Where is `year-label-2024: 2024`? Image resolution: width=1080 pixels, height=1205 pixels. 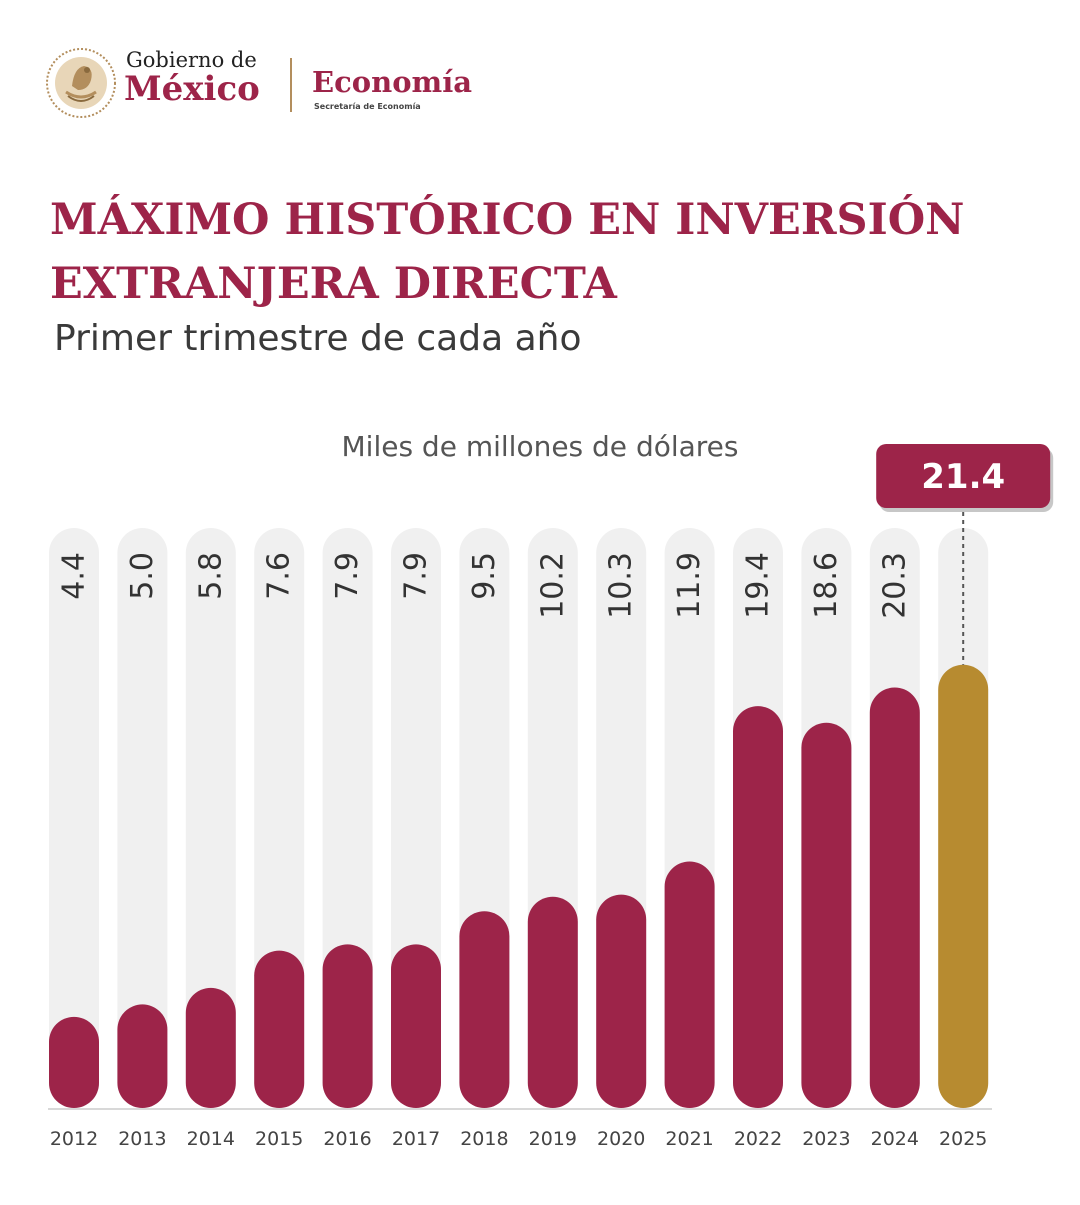
year-label-2024: 2024 is located at coordinates (895, 1139).